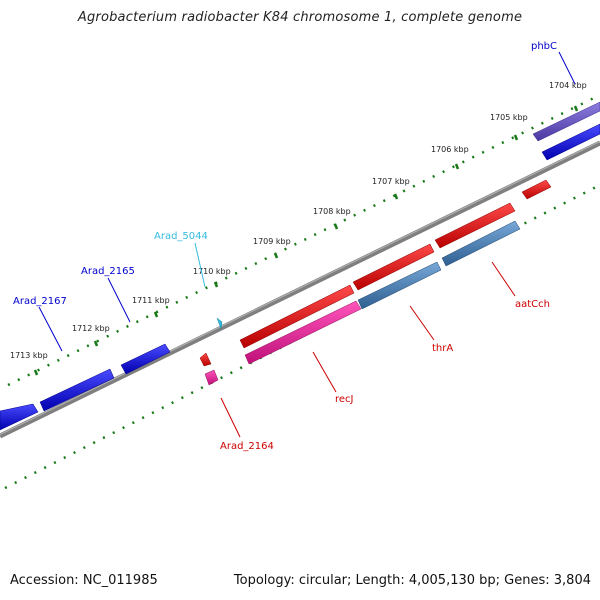  Describe the element at coordinates (247, 446) in the screenshot. I see `gene-label-arad-2164: Arad_2164` at that location.